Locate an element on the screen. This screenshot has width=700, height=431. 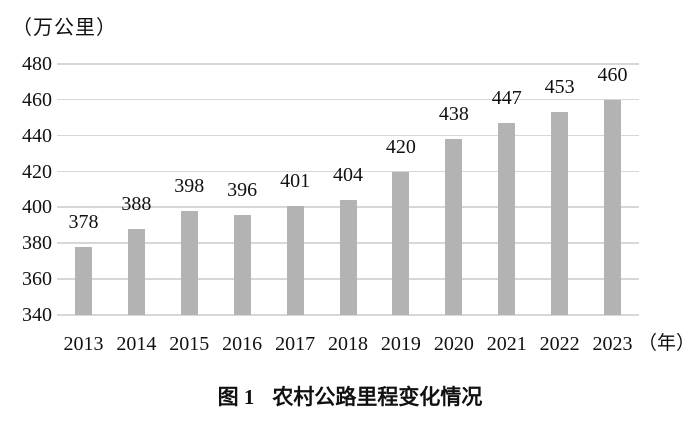
bar-2018 is located at coordinates (348, 257).